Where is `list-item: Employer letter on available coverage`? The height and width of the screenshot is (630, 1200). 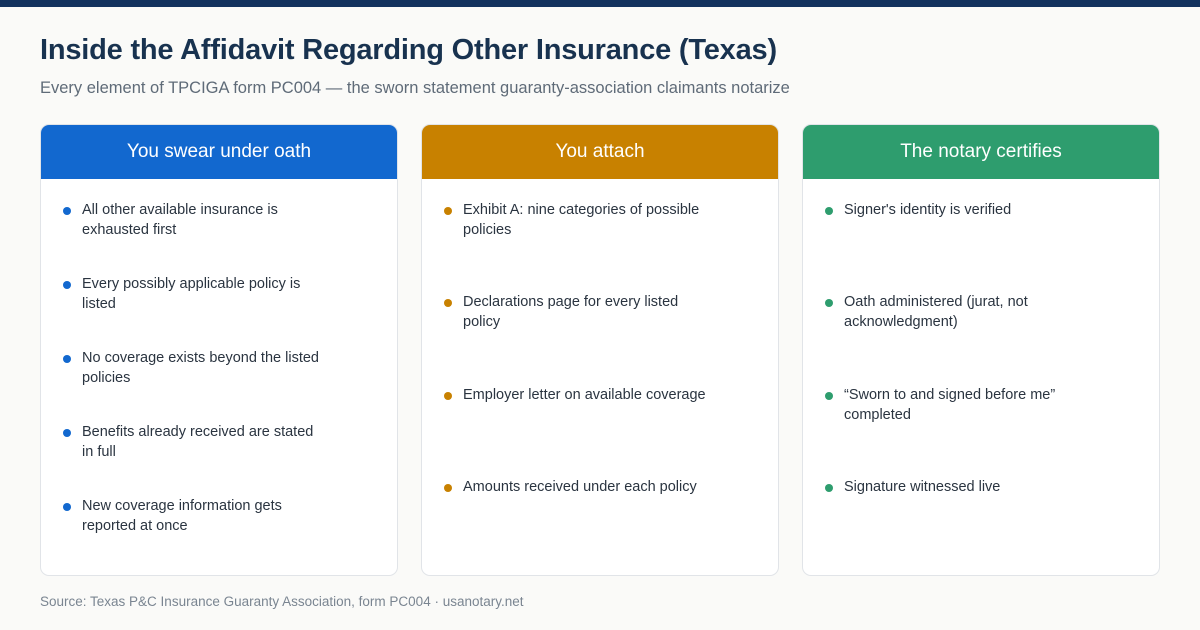
list-item: Employer letter on available coverage is located at coordinates (600, 396).